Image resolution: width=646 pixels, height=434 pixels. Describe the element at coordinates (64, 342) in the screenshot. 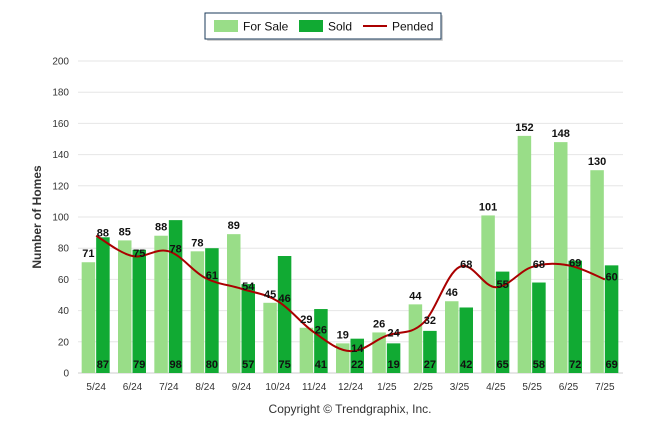

I see `y-tick-label: 20` at that location.